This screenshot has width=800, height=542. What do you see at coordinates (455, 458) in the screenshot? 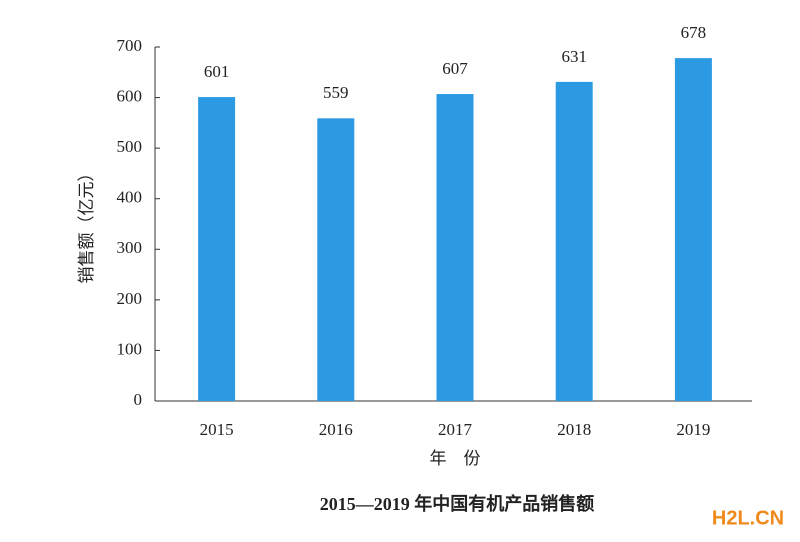
I see `x-axis-label: 年 份` at bounding box center [455, 458].